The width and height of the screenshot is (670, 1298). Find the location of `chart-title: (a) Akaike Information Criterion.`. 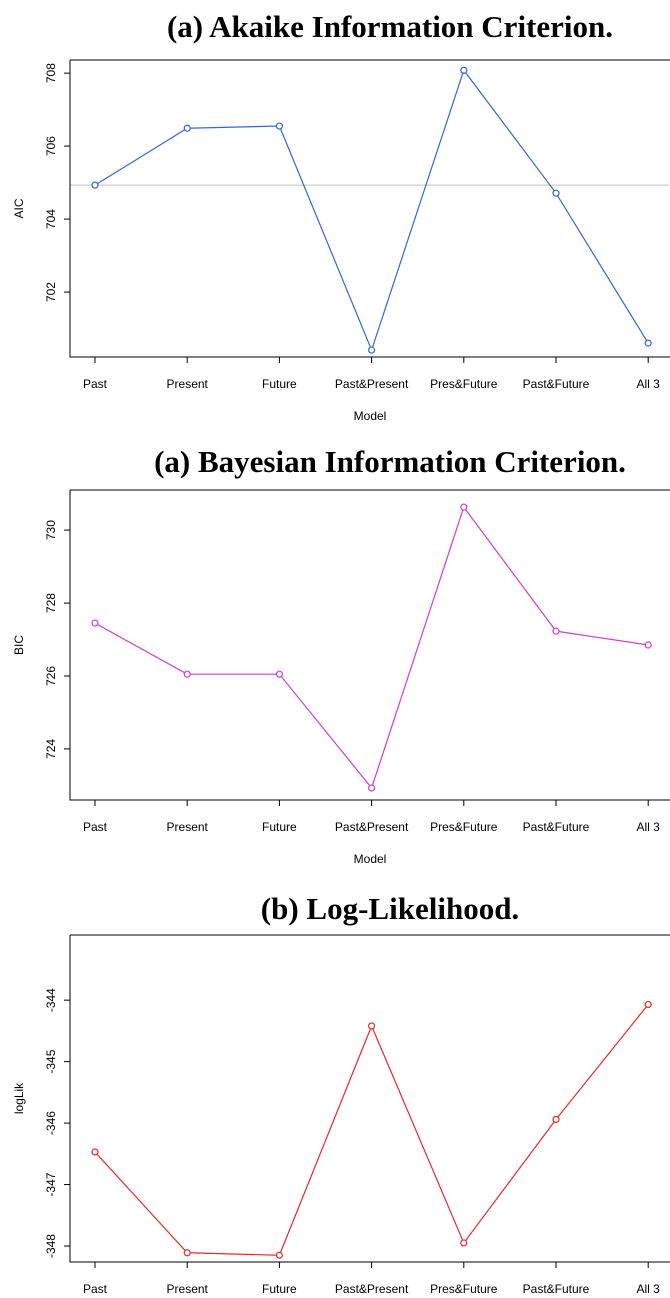

chart-title: (a) Akaike Information Criterion. is located at coordinates (390, 26).